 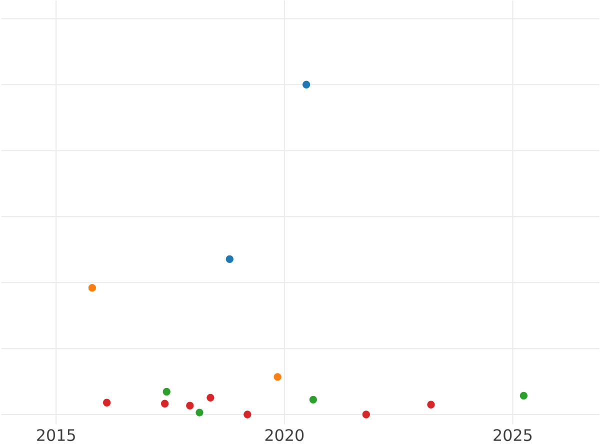 What do you see at coordinates (284, 435) in the screenshot?
I see `x-tick-label: 2020` at bounding box center [284, 435].